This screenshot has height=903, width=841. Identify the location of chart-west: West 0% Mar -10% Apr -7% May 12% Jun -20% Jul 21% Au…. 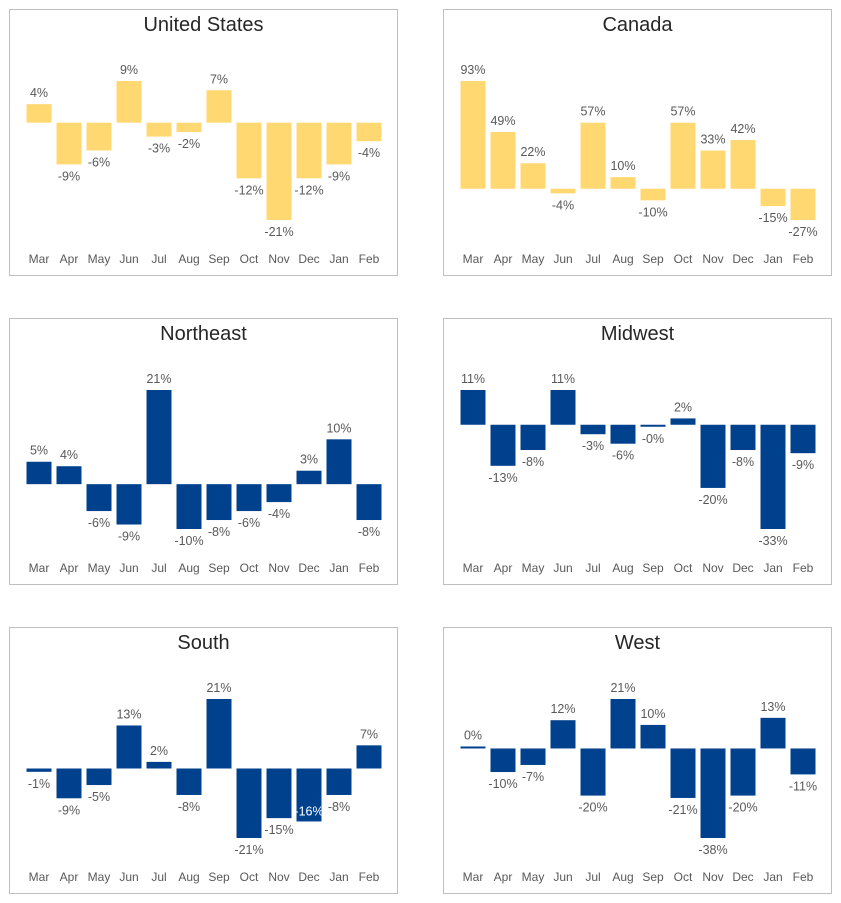
(637, 760).